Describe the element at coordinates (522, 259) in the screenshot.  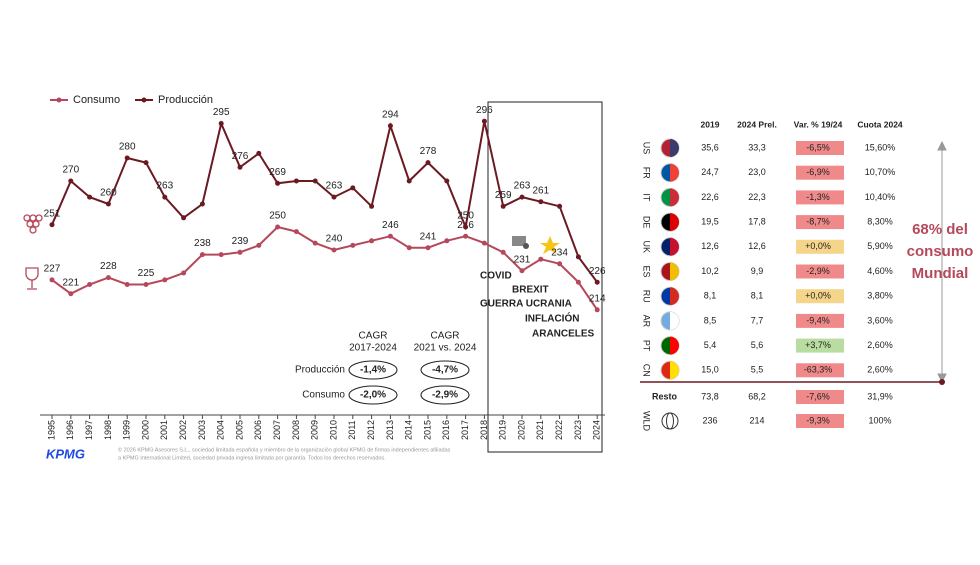
I see `data-label: 231` at that location.